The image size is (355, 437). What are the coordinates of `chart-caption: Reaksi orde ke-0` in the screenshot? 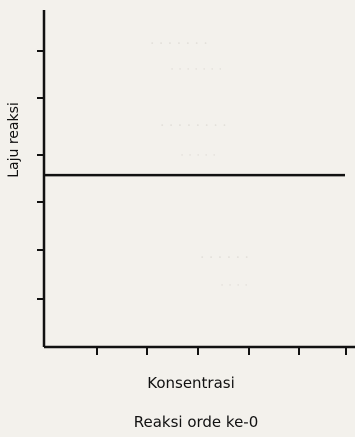 It's located at (196, 422).